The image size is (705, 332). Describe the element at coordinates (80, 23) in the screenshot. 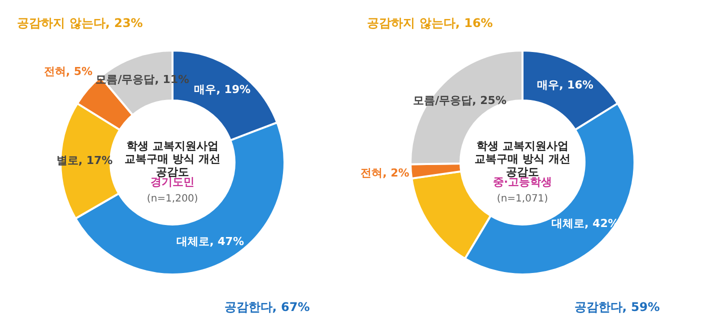

I see `text: 공감하지 않는다, 23%` at that location.